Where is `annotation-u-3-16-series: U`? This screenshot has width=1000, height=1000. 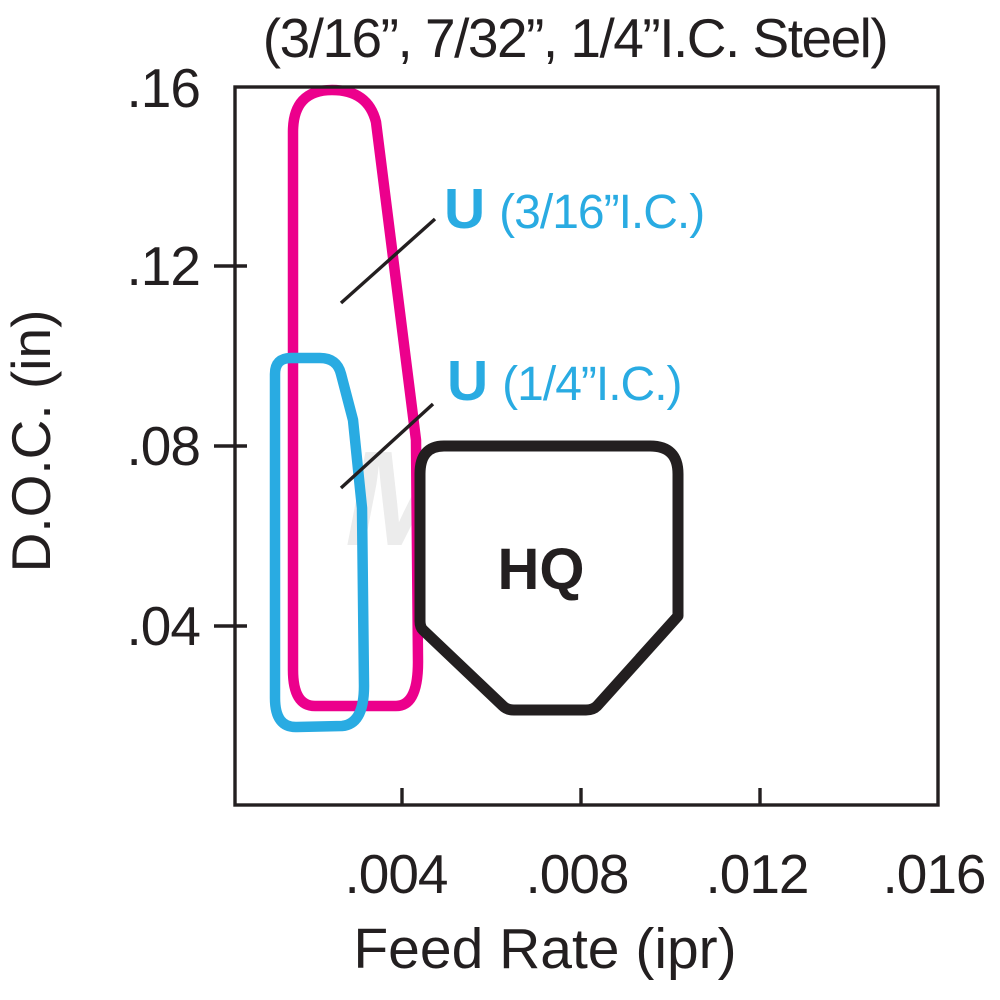
annotation-u-3-16-series: U is located at coordinates (465, 209).